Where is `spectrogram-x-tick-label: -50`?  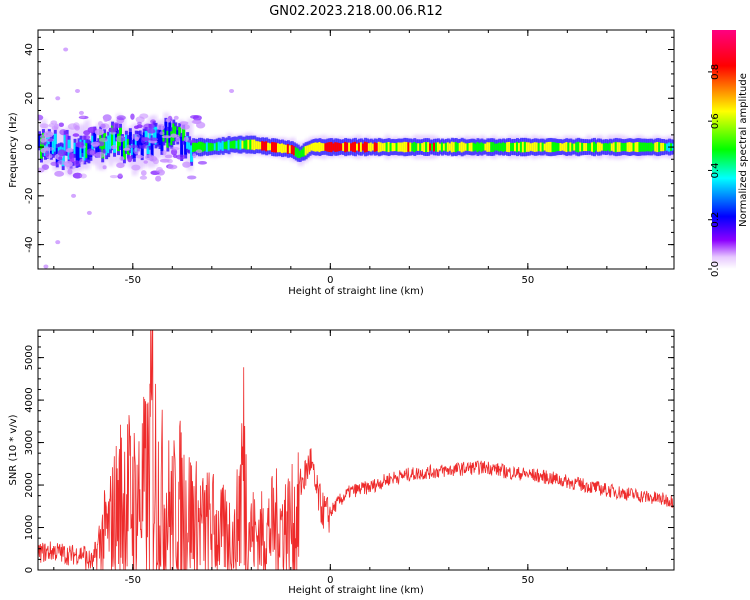 spectrogram-x-tick-label: -50 is located at coordinates (133, 280).